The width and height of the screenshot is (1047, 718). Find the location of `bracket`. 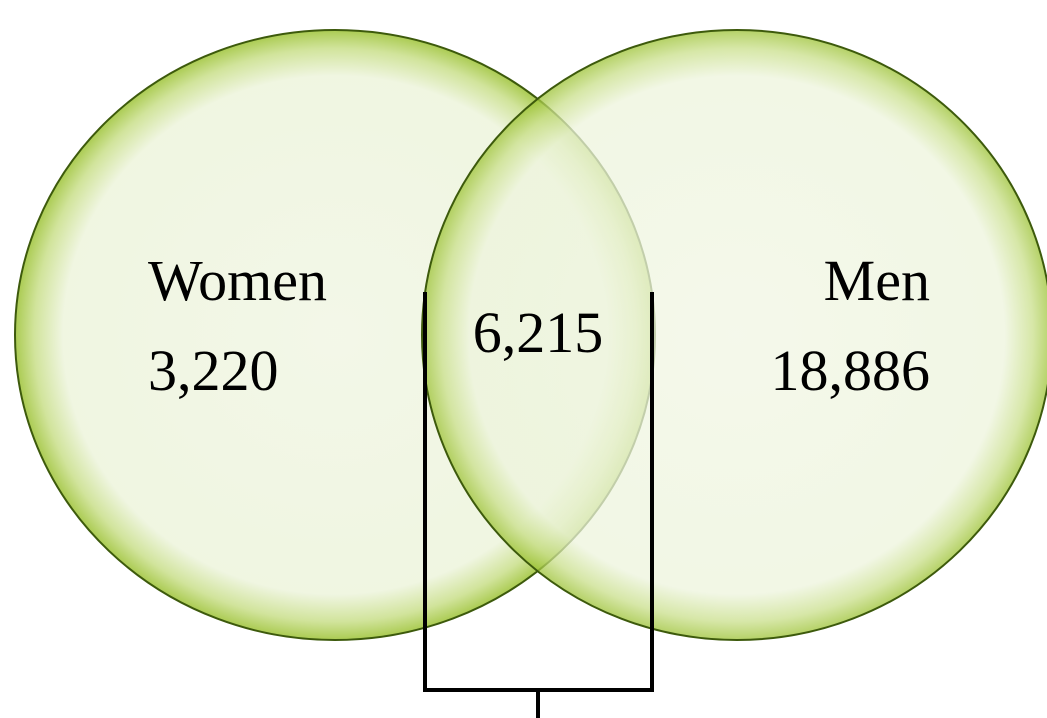

bracket is located at coordinates (538, 505).